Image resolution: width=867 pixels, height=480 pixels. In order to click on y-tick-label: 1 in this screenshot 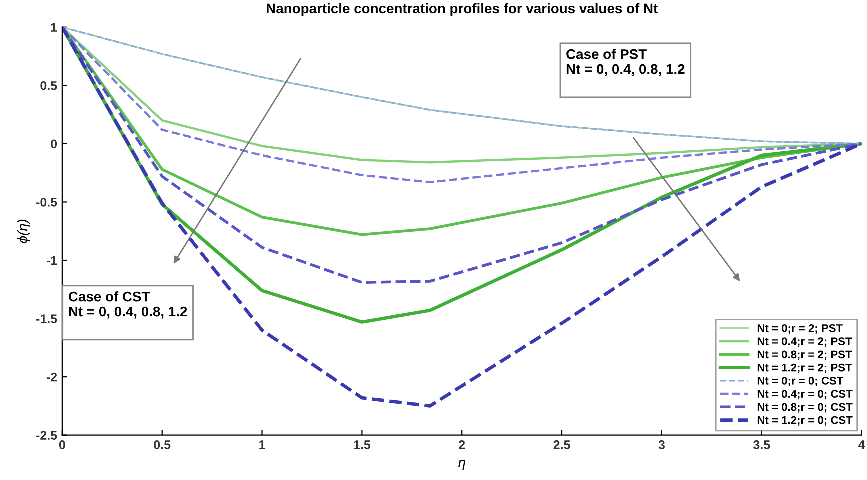, I will do `click(54, 27)`.